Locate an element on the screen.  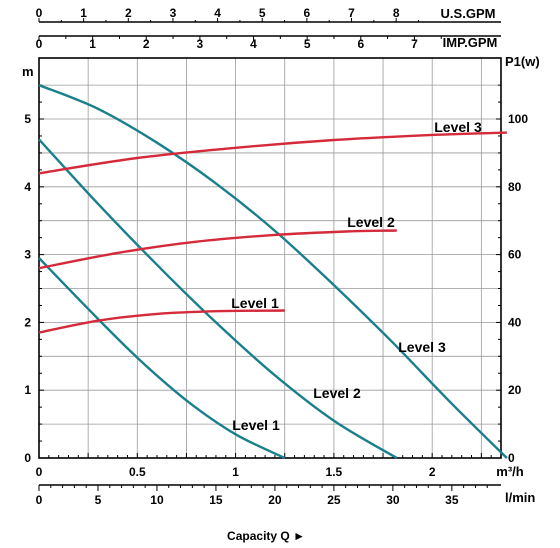
right-axis-tick-label: 0 is located at coordinates (511, 458).